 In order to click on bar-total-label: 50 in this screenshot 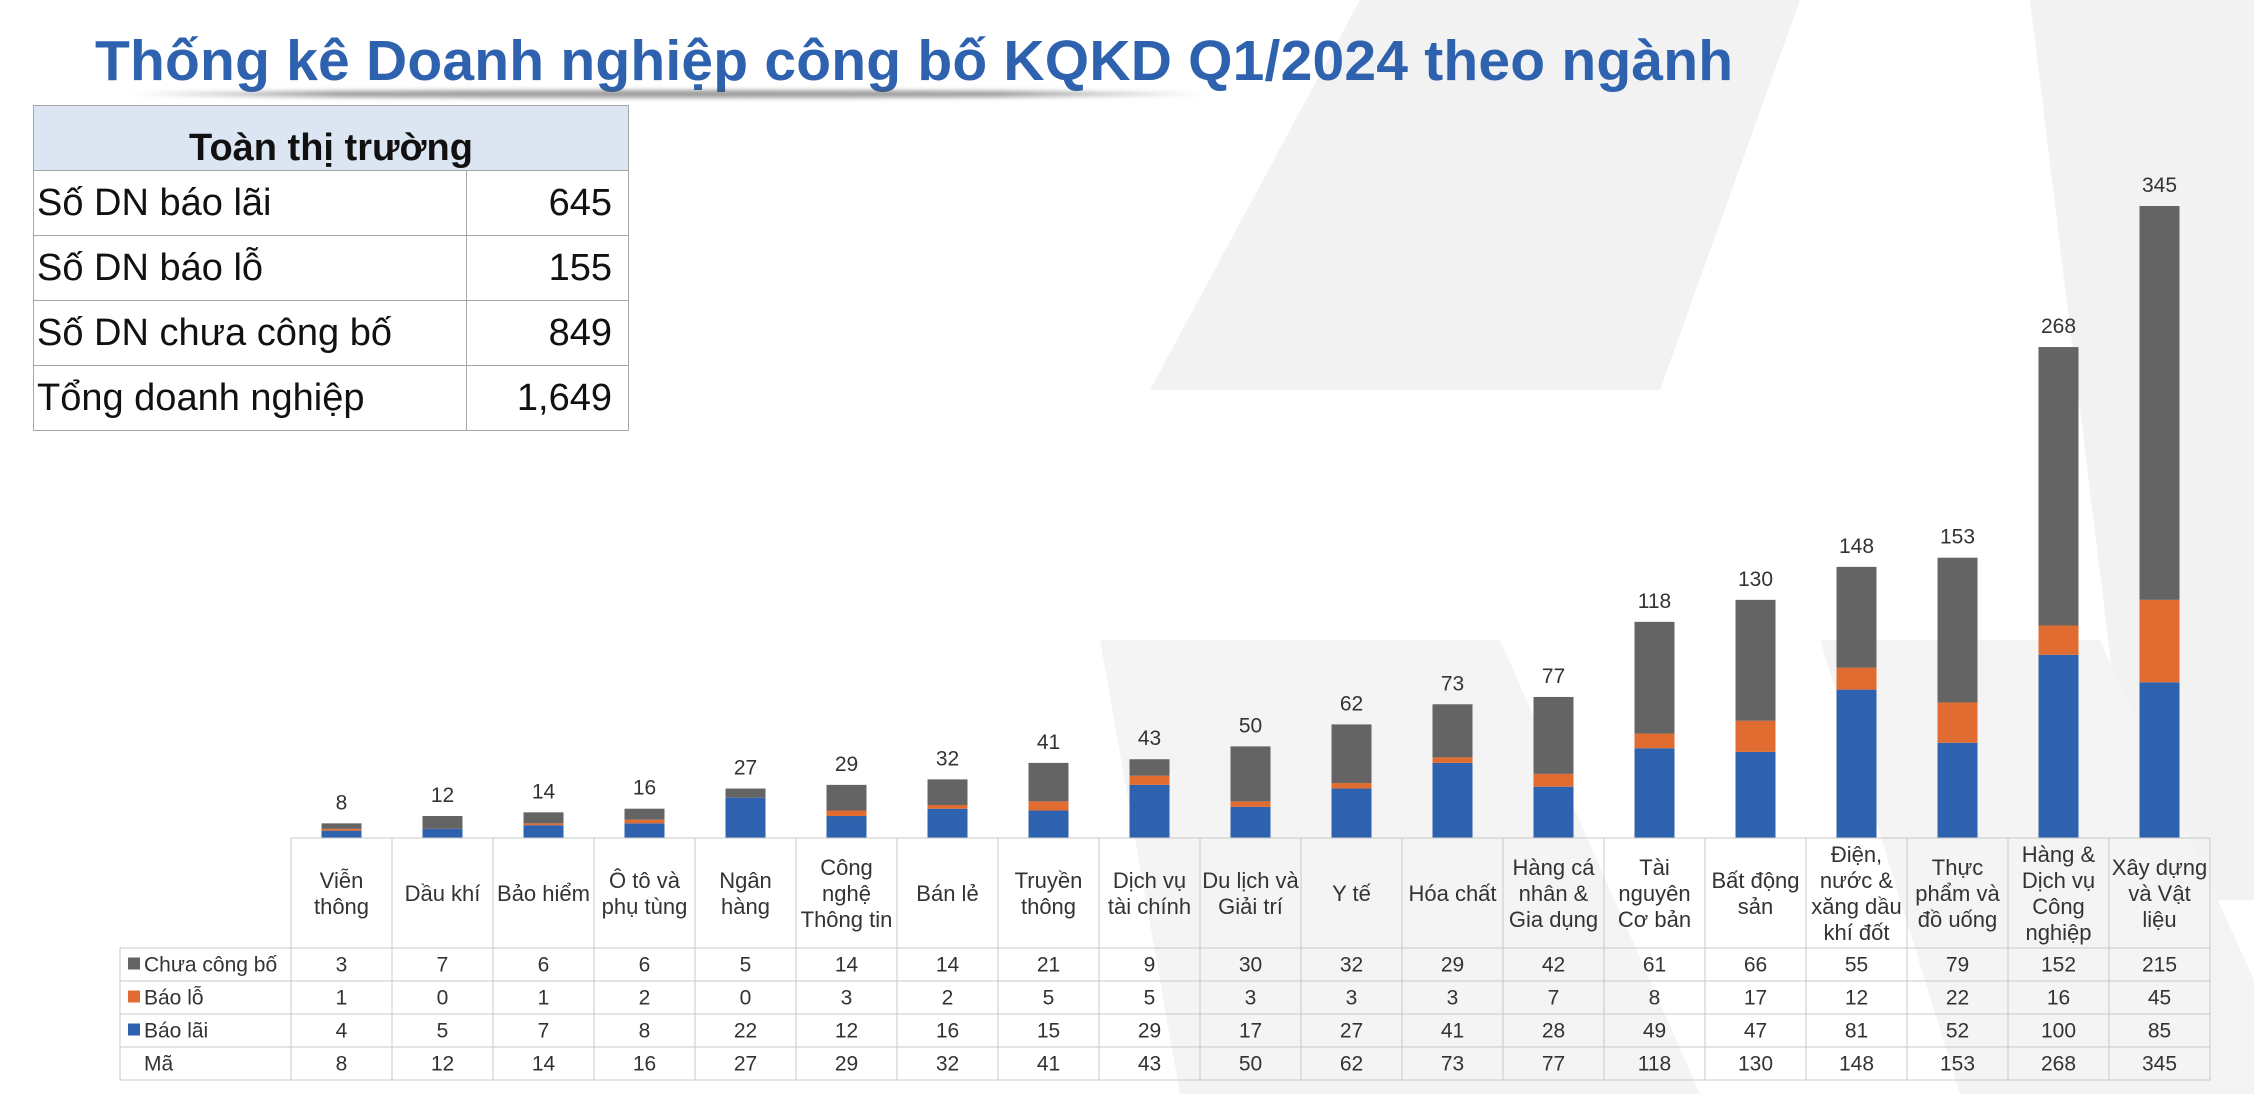, I will do `click(1250, 725)`.